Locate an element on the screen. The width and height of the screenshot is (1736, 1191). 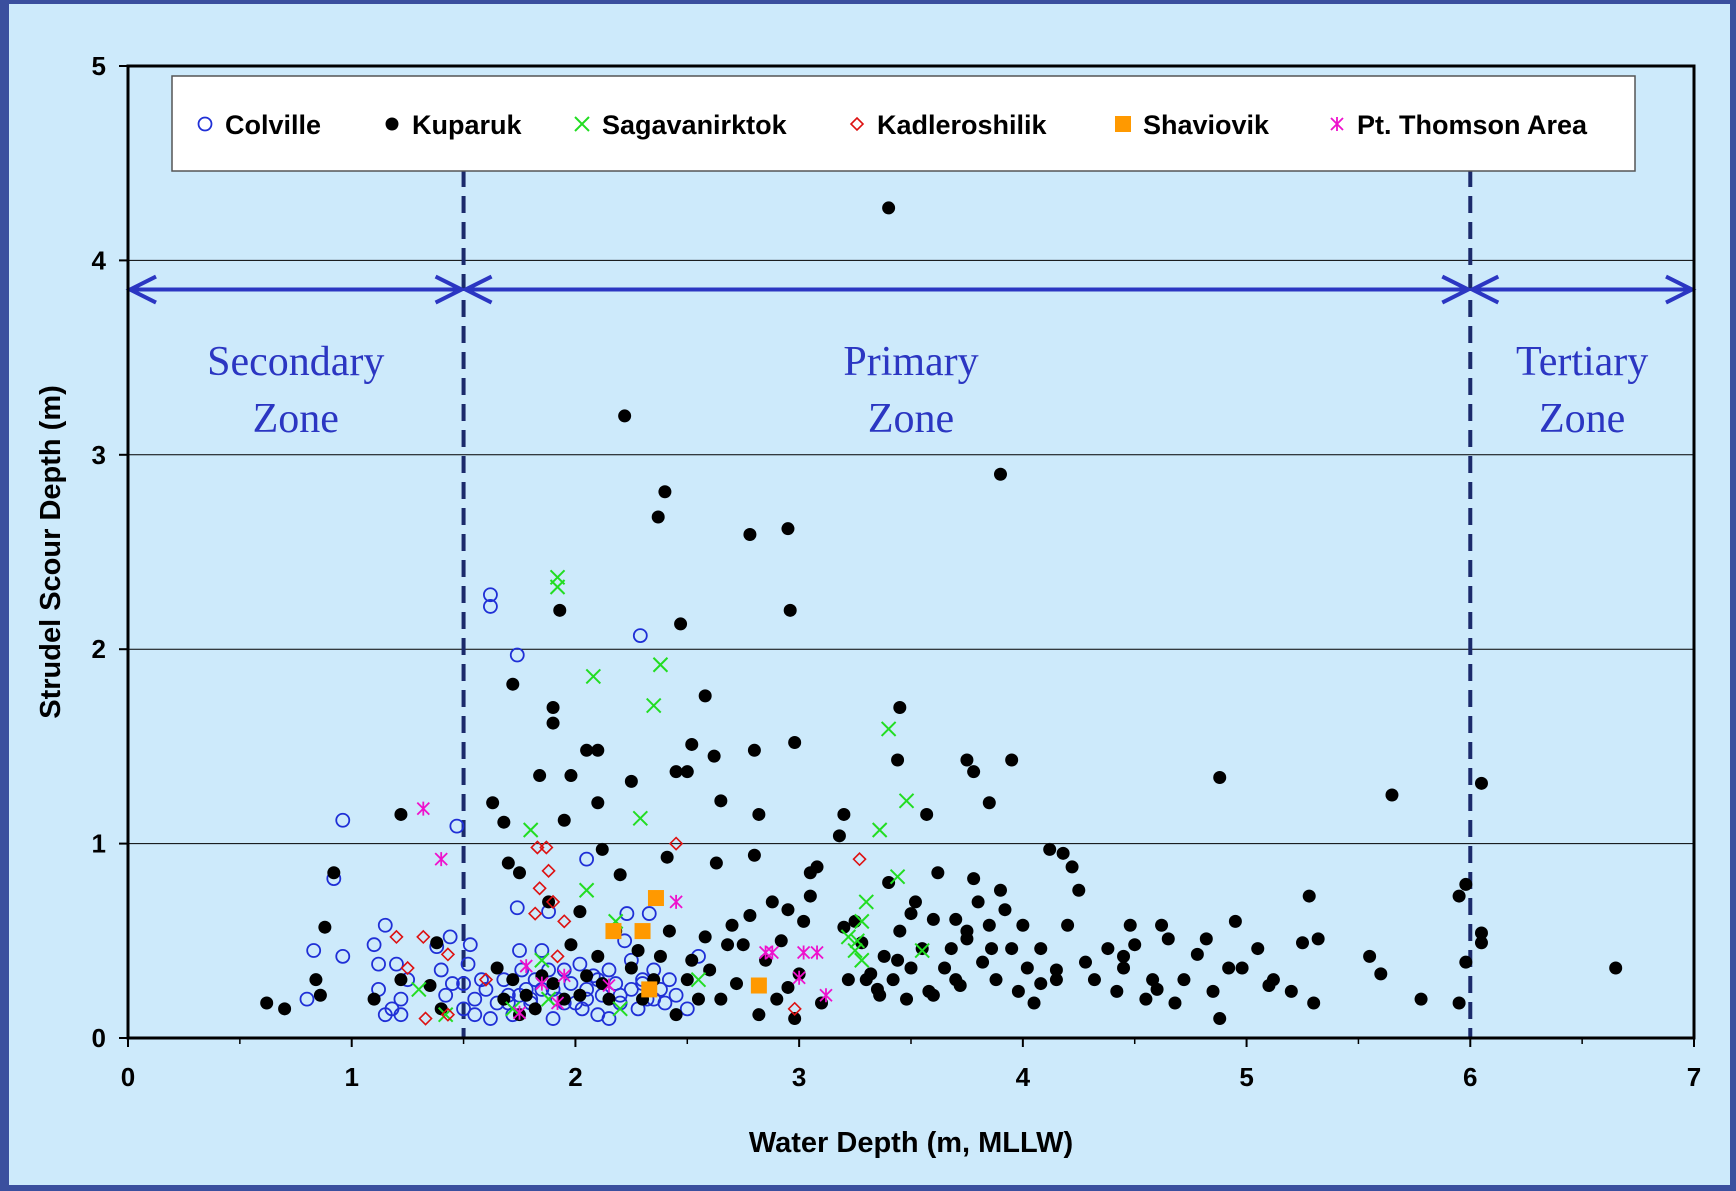
series-colville is located at coordinates (502, 806).